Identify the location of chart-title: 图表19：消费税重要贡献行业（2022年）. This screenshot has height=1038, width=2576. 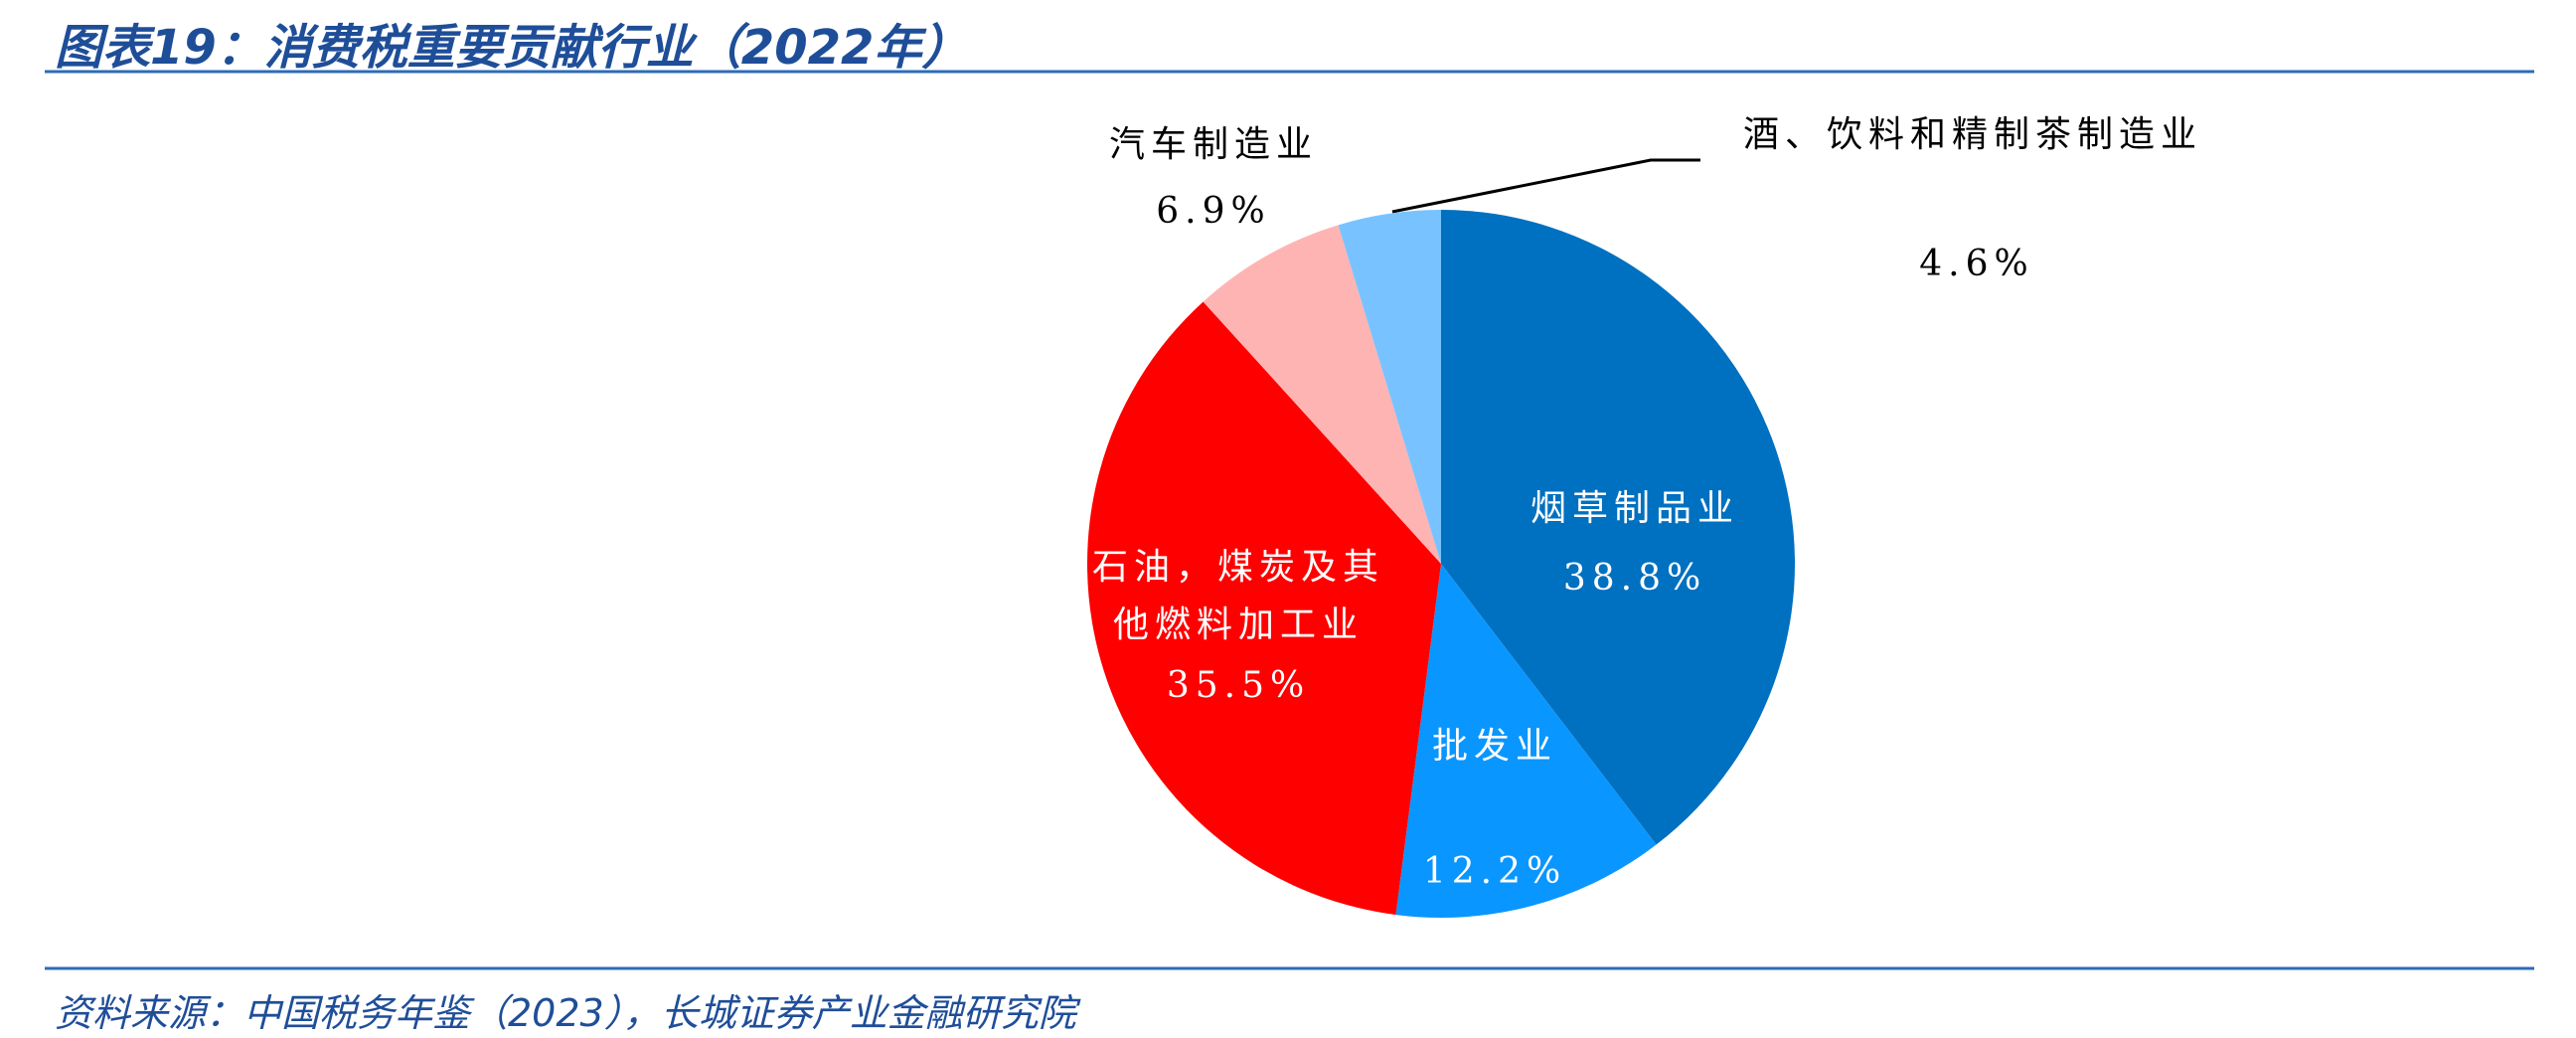
(512, 48).